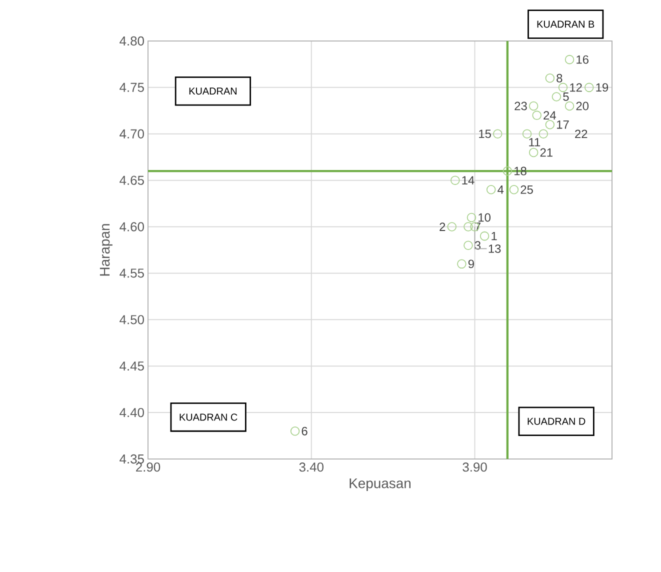 The height and width of the screenshot is (572, 661). What do you see at coordinates (311, 467) in the screenshot?
I see `x-tick-label: 3.40` at bounding box center [311, 467].